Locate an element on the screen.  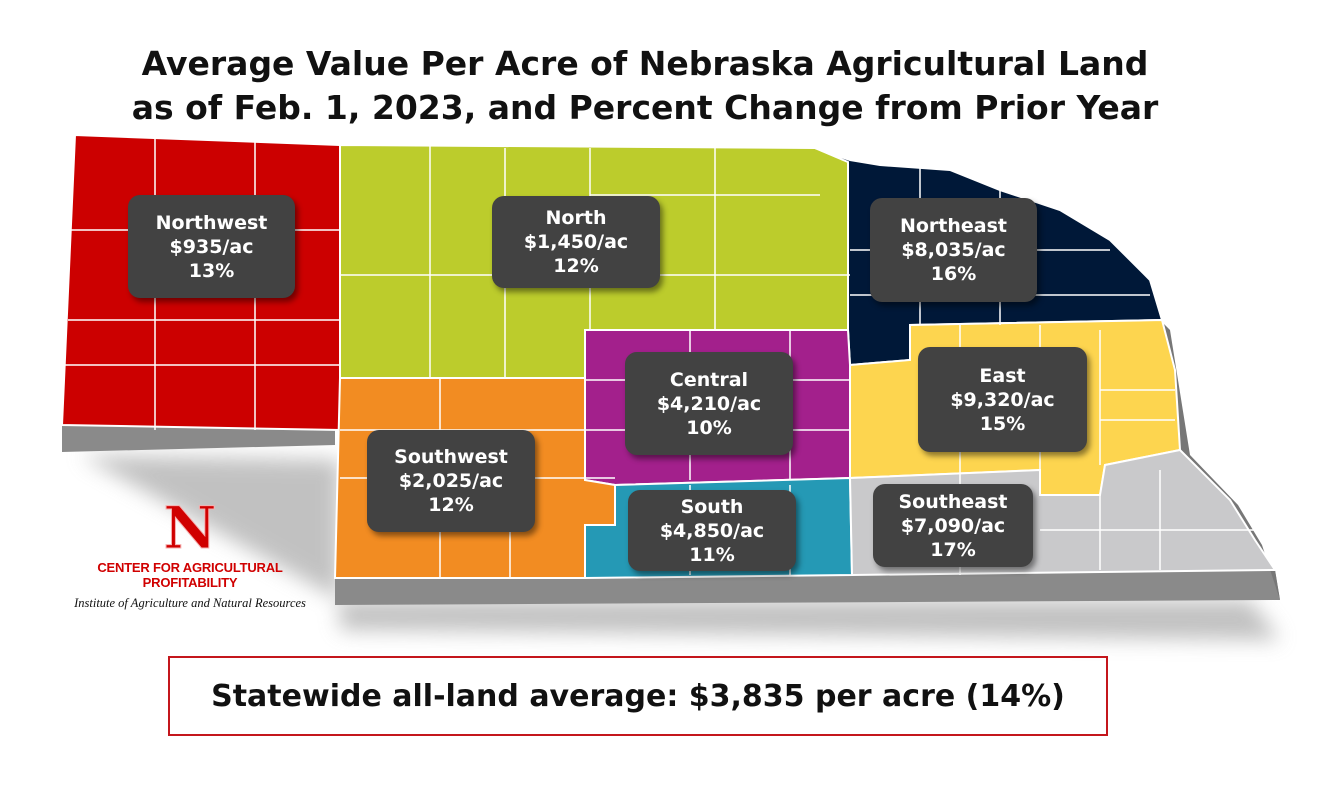
region-change: 16% is located at coordinates (953, 274).